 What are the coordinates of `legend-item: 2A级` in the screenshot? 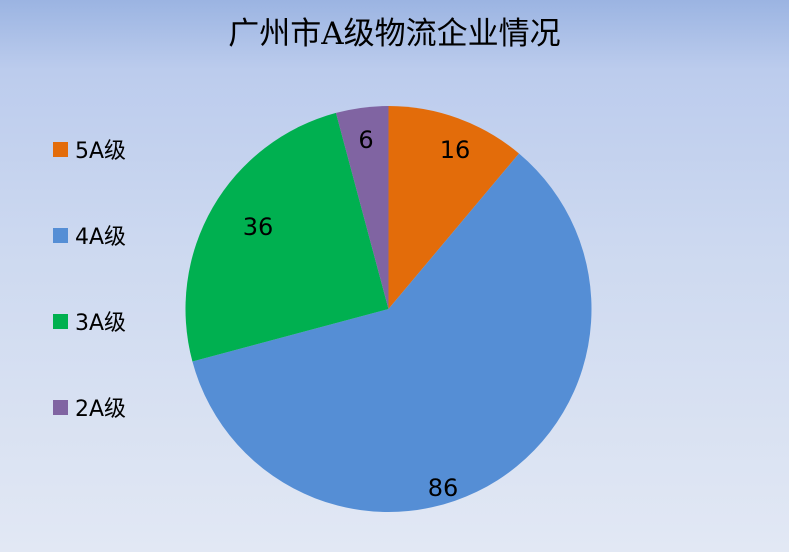 It's located at (89, 407).